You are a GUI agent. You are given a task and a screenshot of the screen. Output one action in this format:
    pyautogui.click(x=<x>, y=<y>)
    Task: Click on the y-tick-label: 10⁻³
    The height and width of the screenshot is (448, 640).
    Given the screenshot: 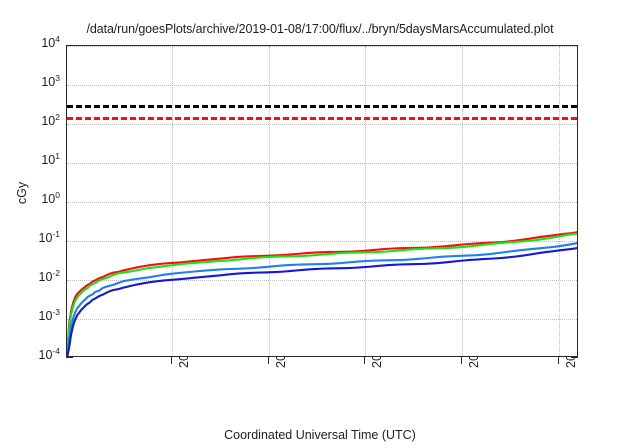 What is the action you would take?
    pyautogui.click(x=49, y=314)
    